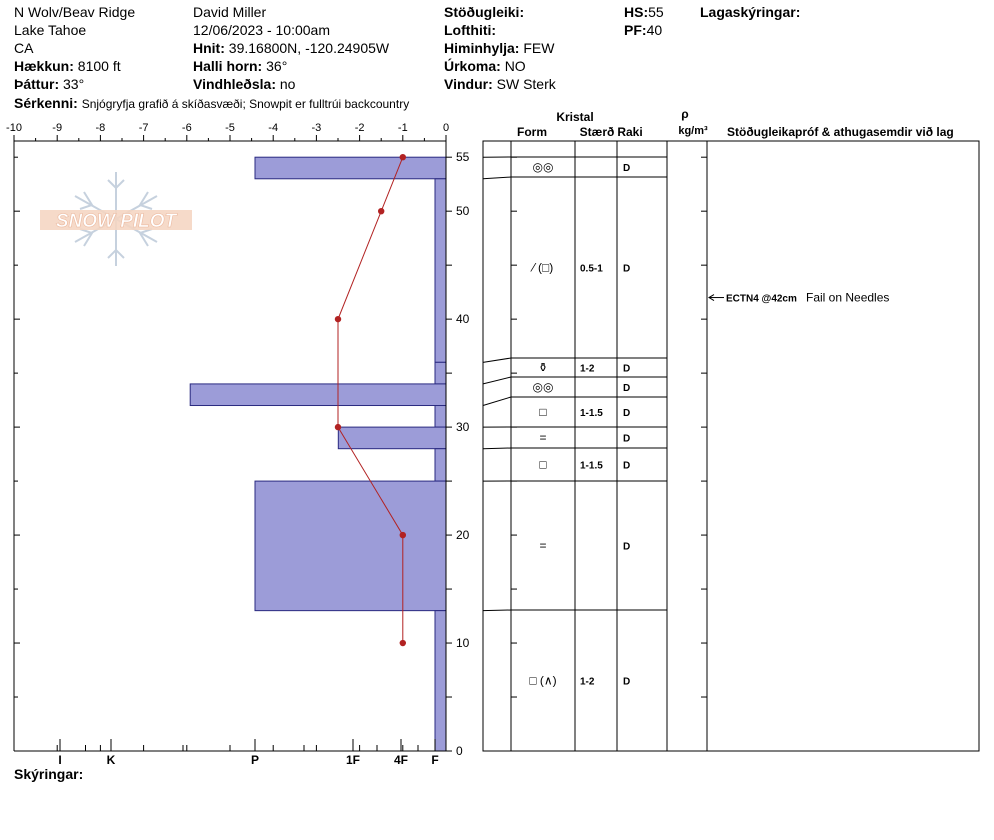 The image size is (994, 840). I want to click on pf: PF:40, so click(643, 30).